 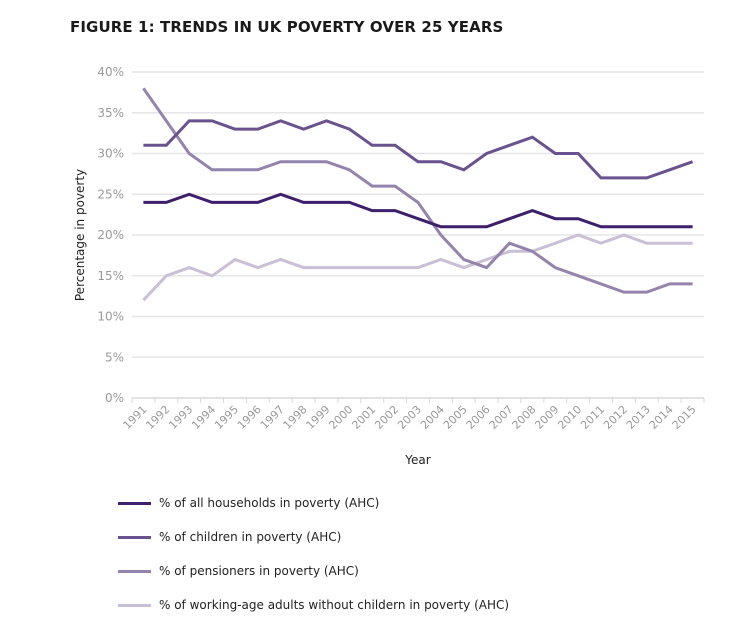 I want to click on legend-item: % of children in poverty (AHC), so click(x=313, y=537).